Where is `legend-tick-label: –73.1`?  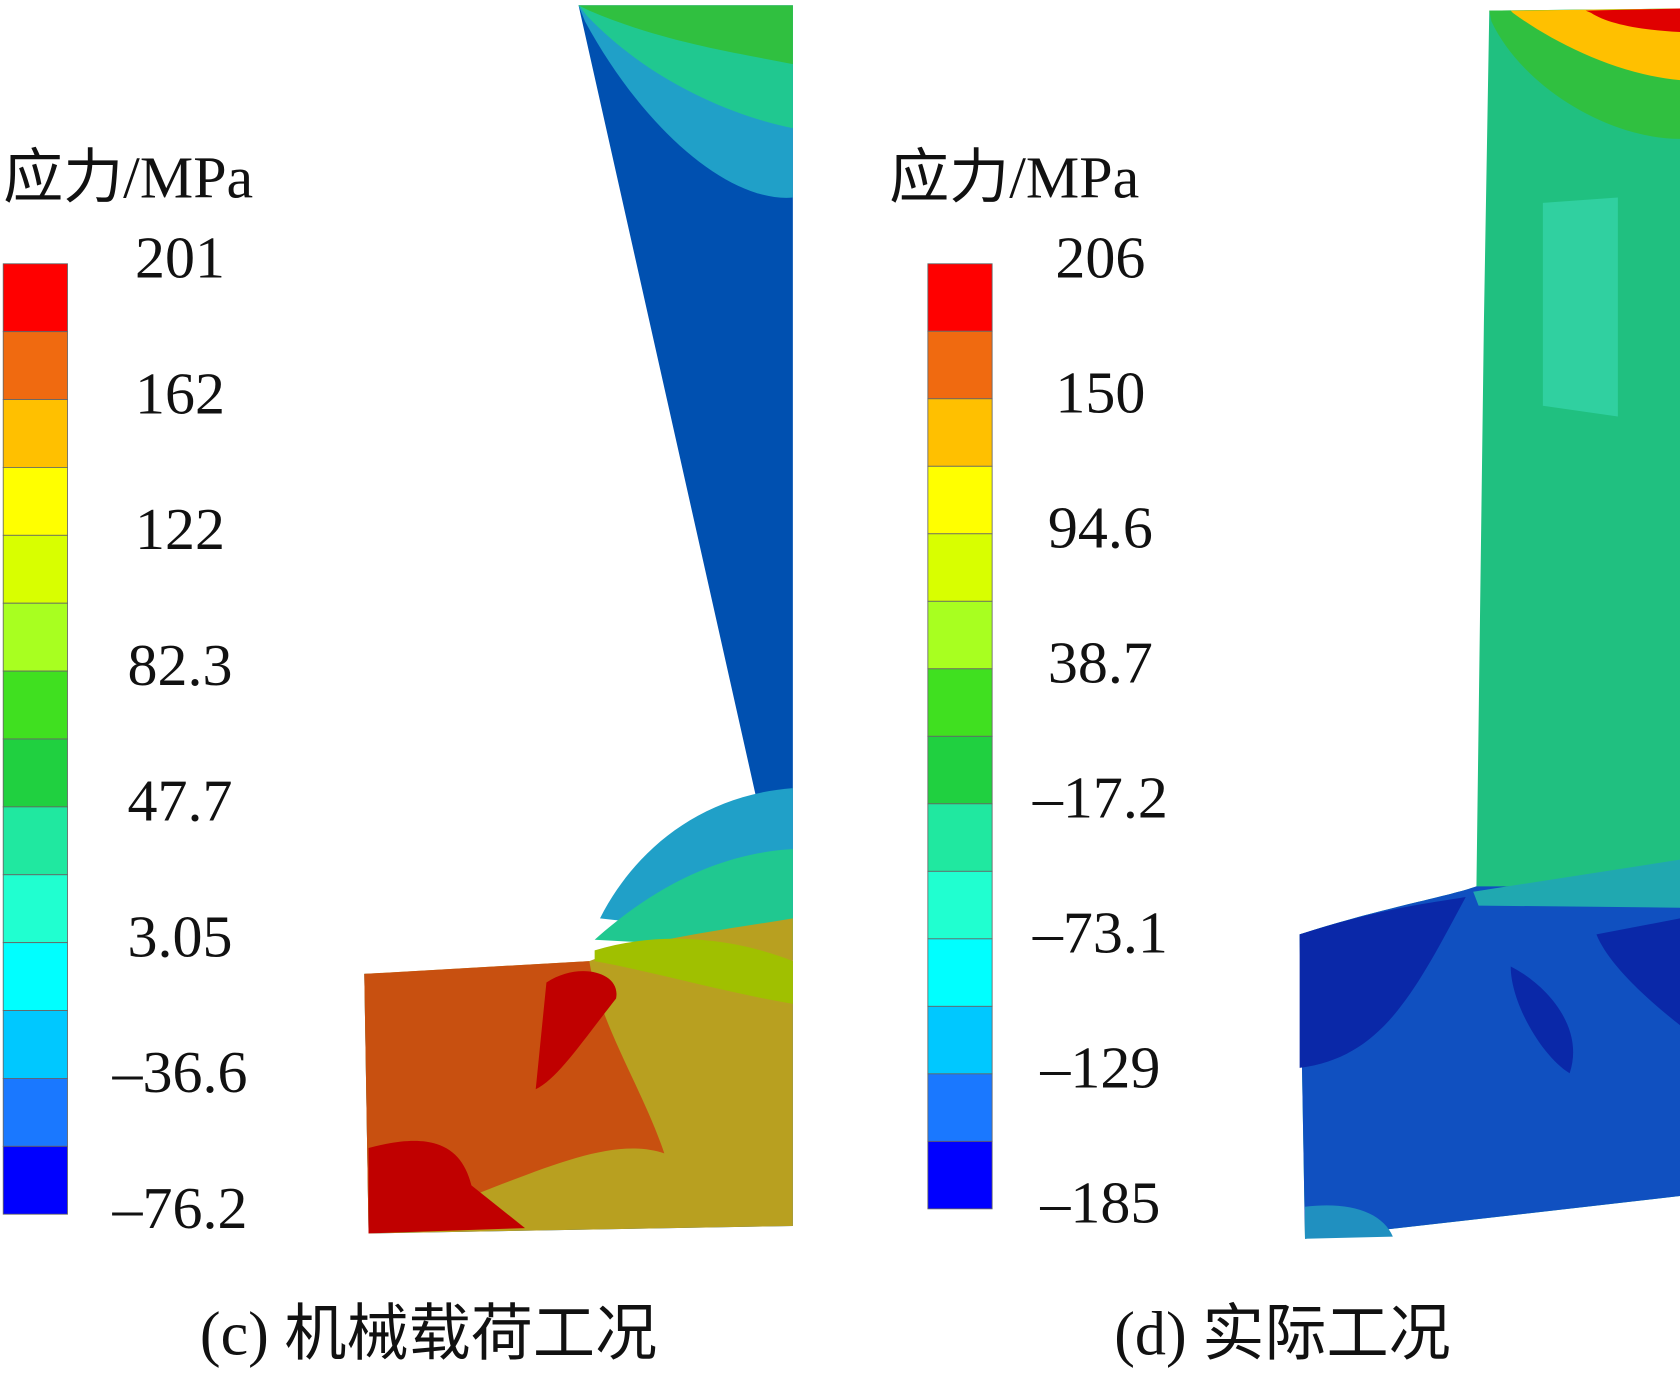
legend-tick-label: –73.1 is located at coordinates (1100, 933).